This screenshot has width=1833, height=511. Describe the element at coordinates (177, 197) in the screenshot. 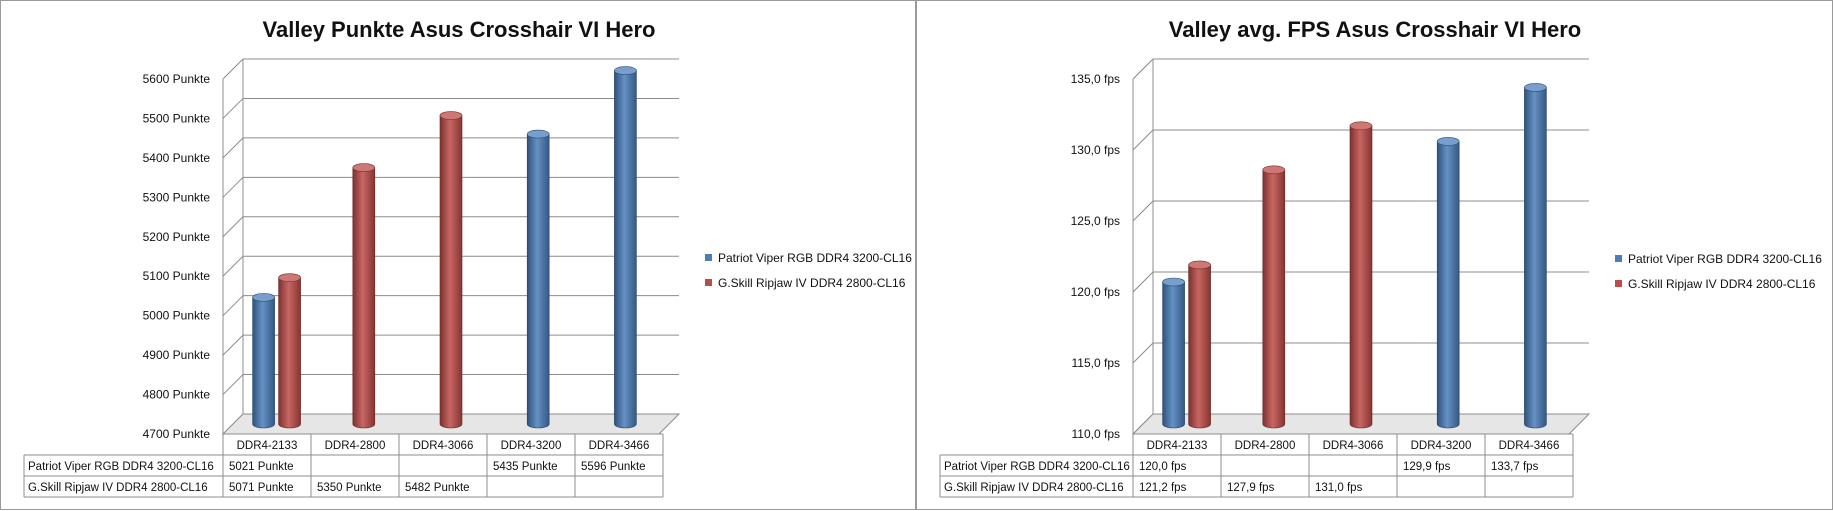

I see `y-tick-label: 5300 Punkte` at that location.